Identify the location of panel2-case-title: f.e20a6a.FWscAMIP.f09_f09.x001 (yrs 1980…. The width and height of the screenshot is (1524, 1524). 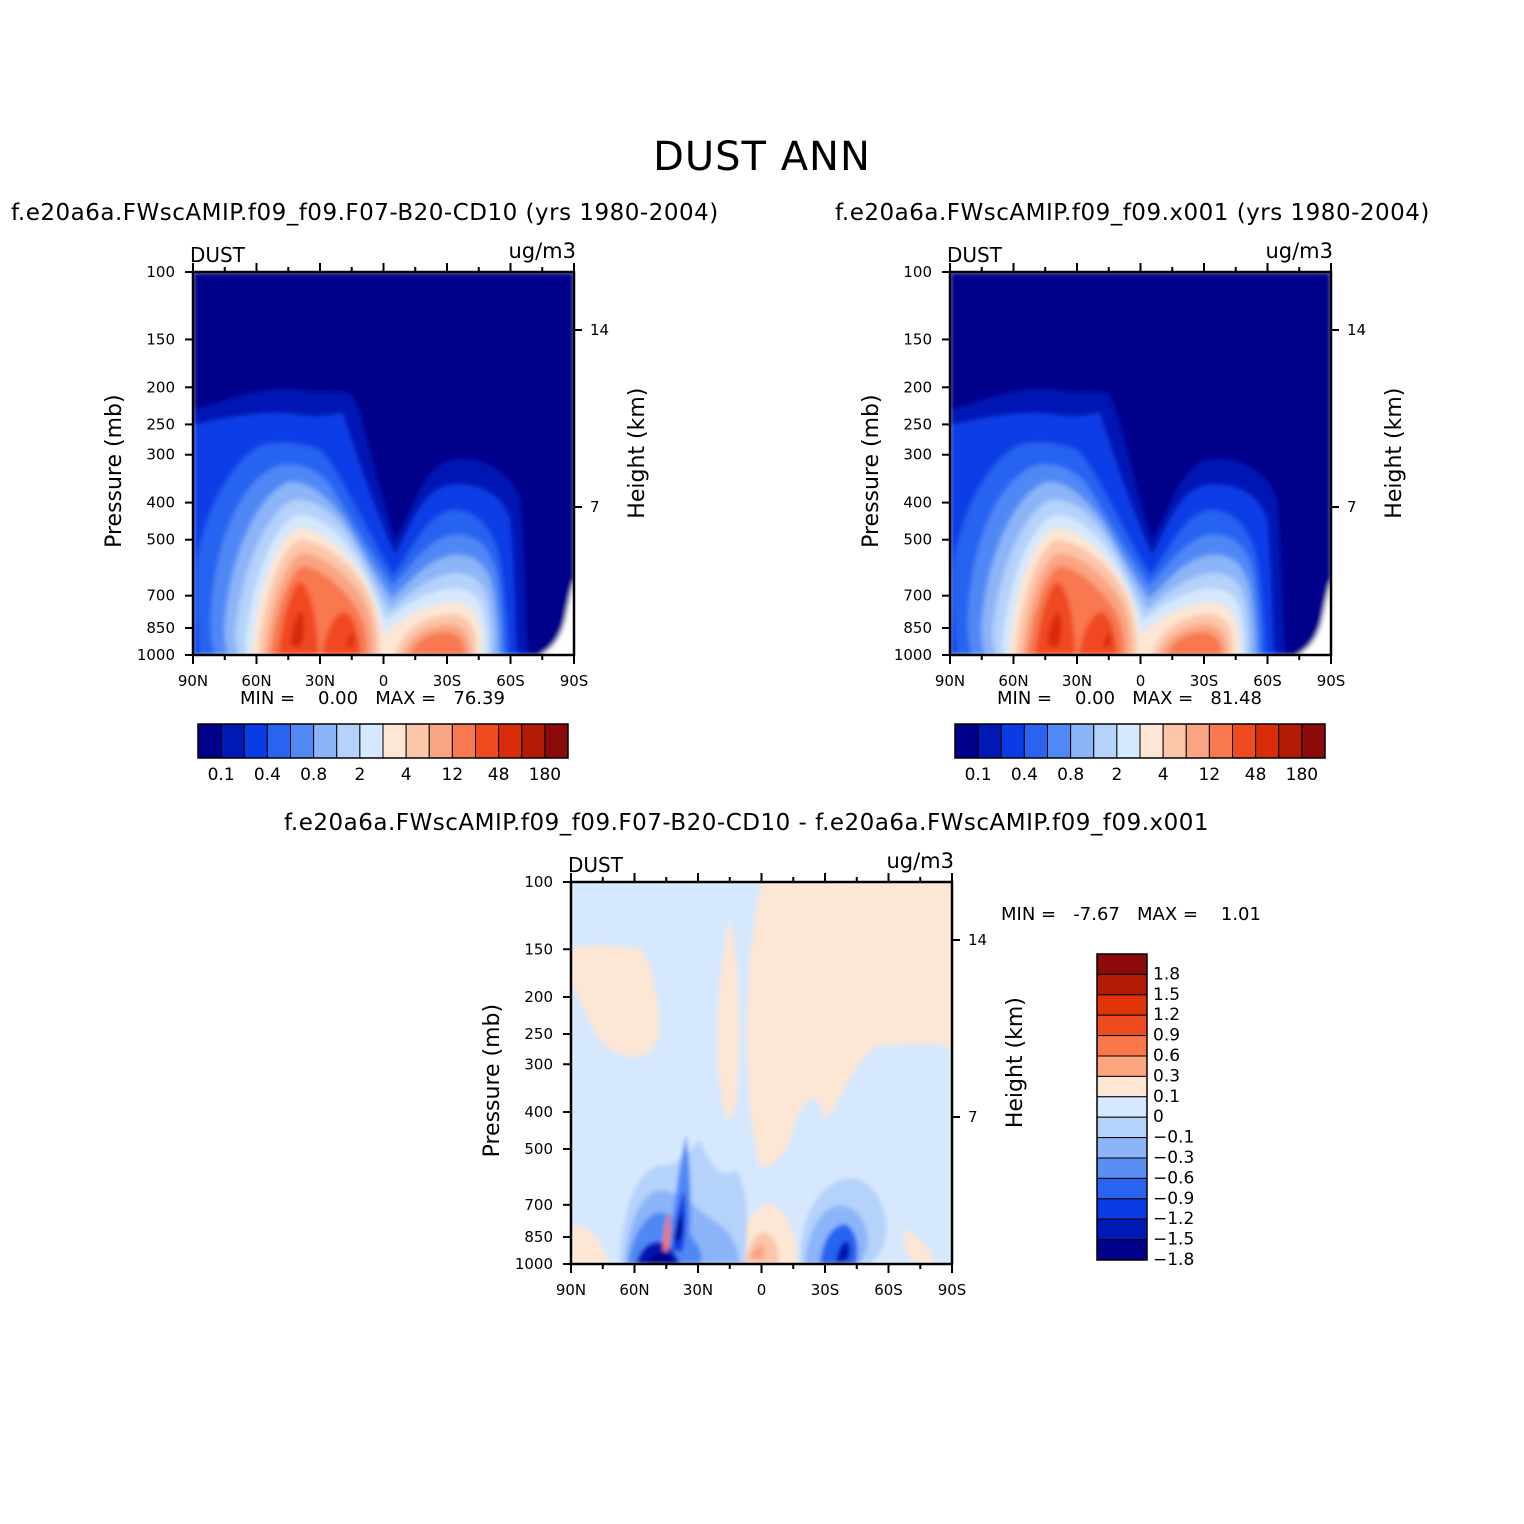
(1132, 213).